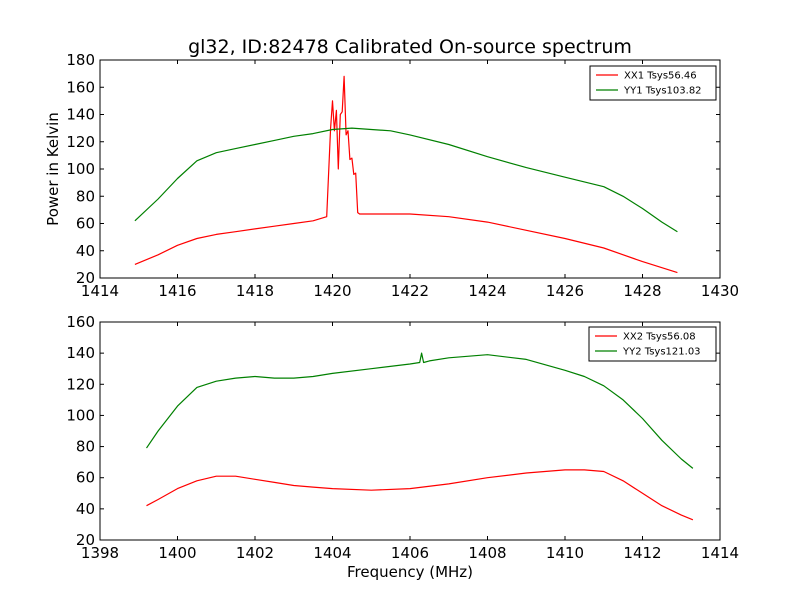  What do you see at coordinates (662, 91) in the screenshot?
I see `legend-entry: YY1 Tsys103.82` at bounding box center [662, 91].